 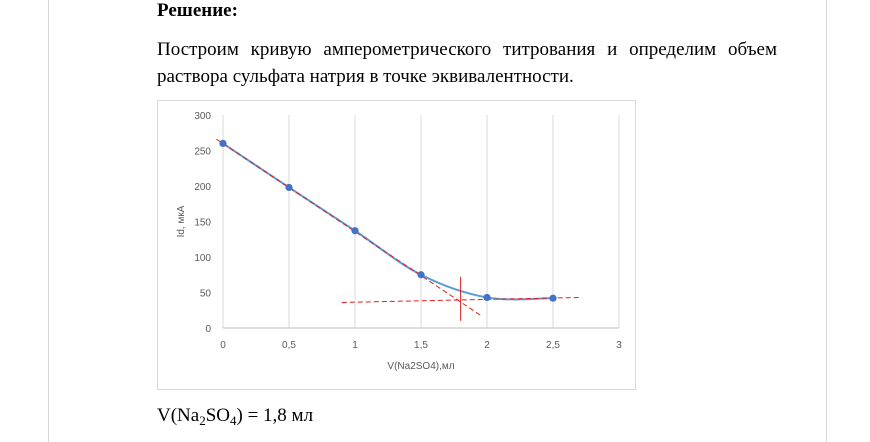 What do you see at coordinates (223, 345) in the screenshot?
I see `x-tick-label: 0` at bounding box center [223, 345].